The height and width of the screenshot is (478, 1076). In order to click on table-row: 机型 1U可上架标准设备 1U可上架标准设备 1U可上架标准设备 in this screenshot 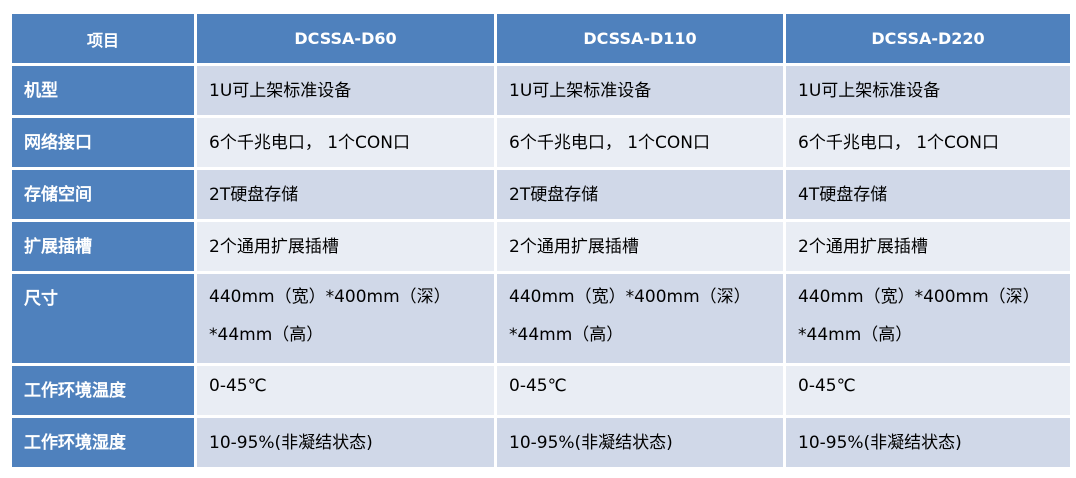, I will do `click(541, 90)`.